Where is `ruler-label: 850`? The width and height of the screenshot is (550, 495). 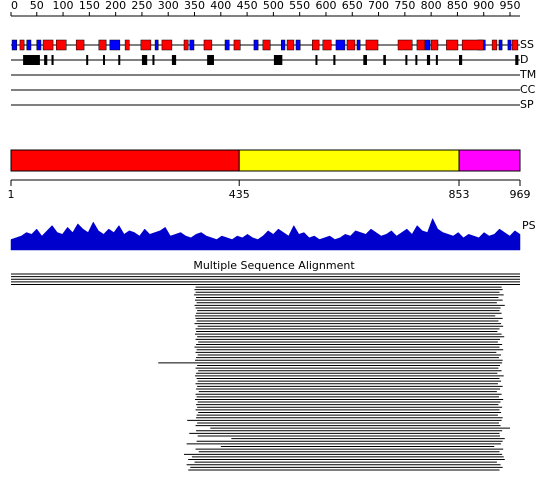
ruler-label: 850 is located at coordinates (457, 6).